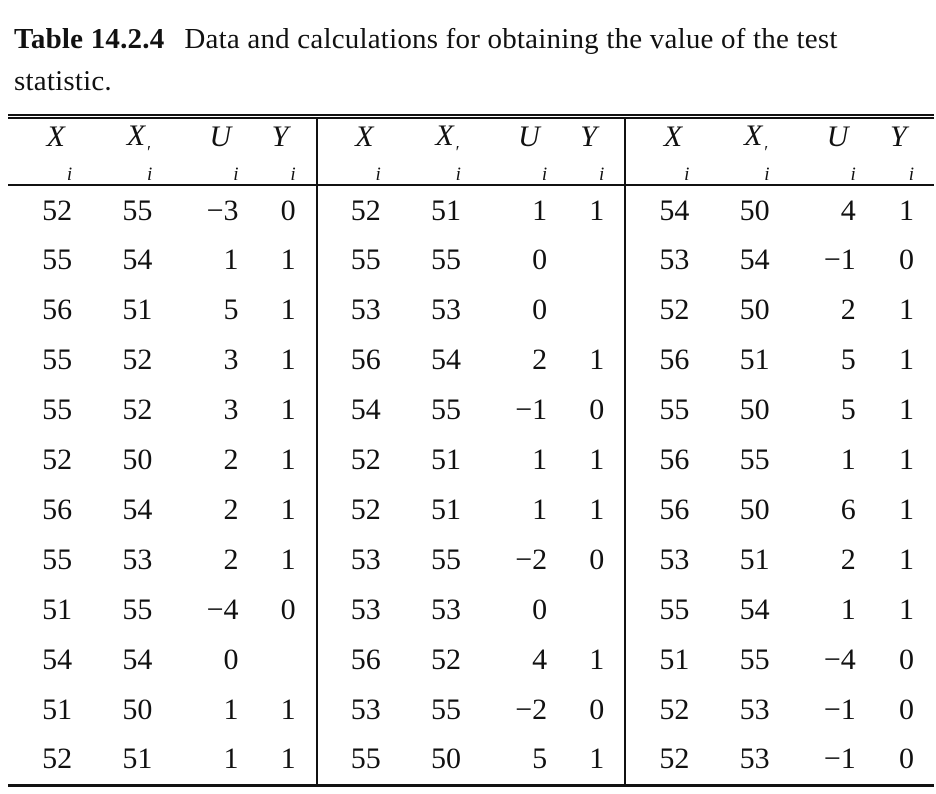 The height and width of the screenshot is (794, 936). I want to click on table-row: 56 54 2 1 52 51 1 1 56 50 6 1, so click(471, 510).